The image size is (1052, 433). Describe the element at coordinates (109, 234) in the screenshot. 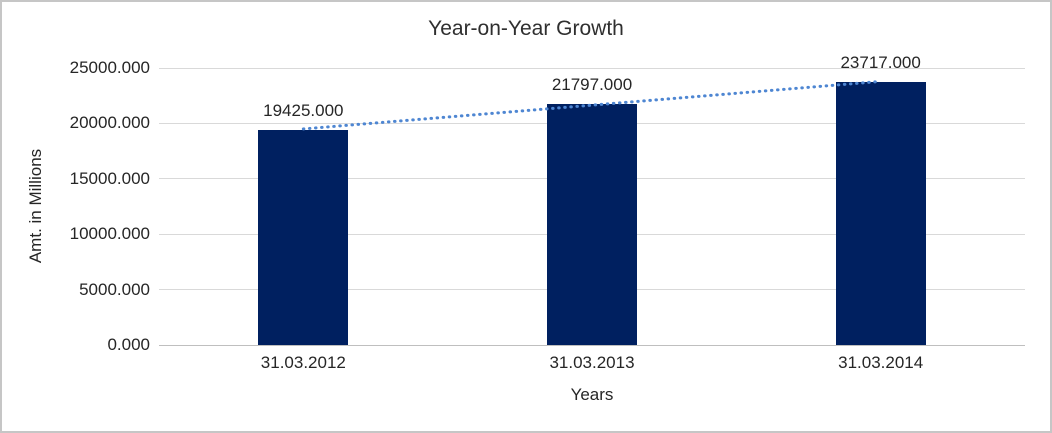

I see `y-tick-label: 10000.000` at that location.